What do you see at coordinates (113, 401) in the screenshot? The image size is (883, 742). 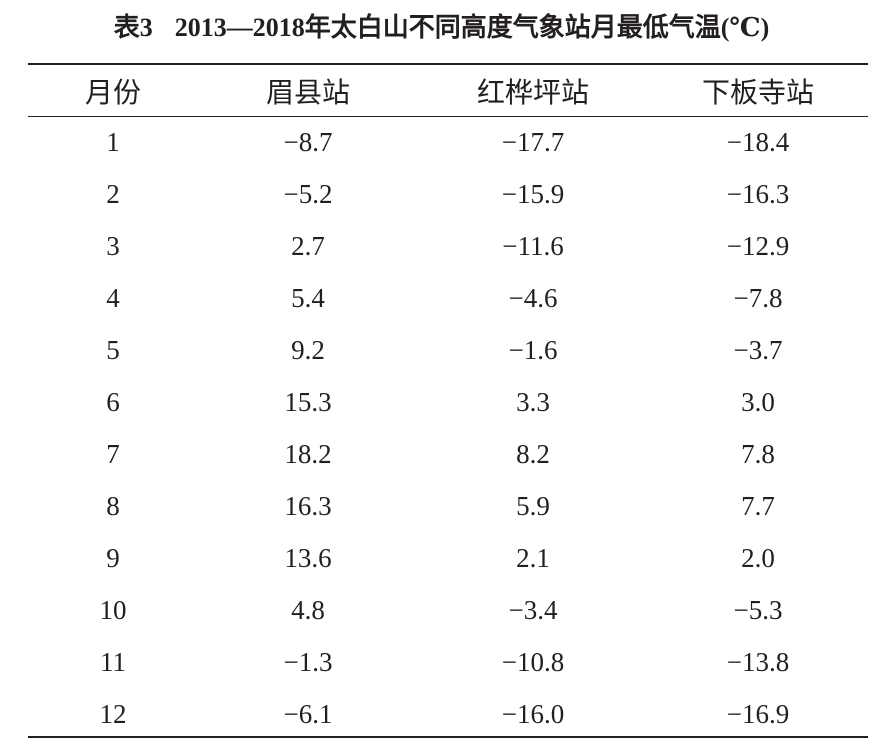 I see `month-cell: 6` at bounding box center [113, 401].